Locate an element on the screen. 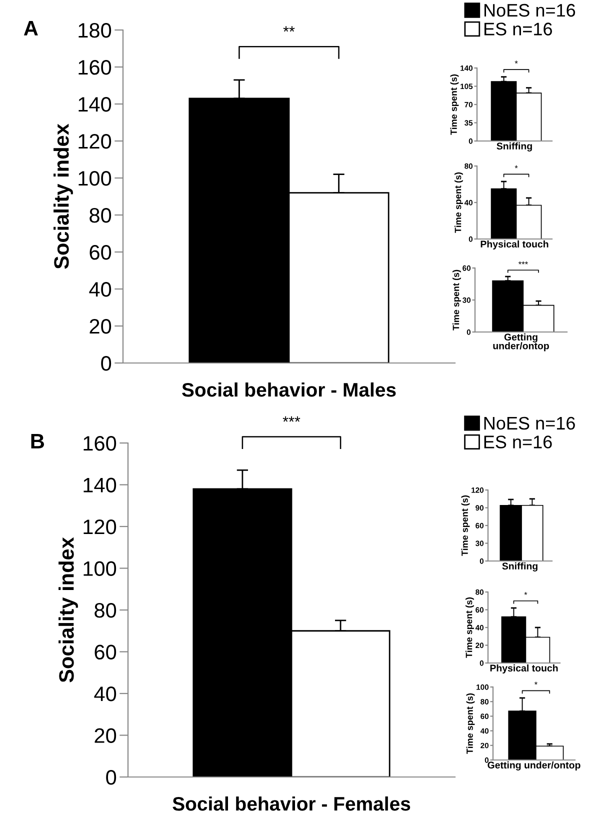 This screenshot has height=817, width=600. x-axis-title: Social behavior - Males is located at coordinates (289, 389).